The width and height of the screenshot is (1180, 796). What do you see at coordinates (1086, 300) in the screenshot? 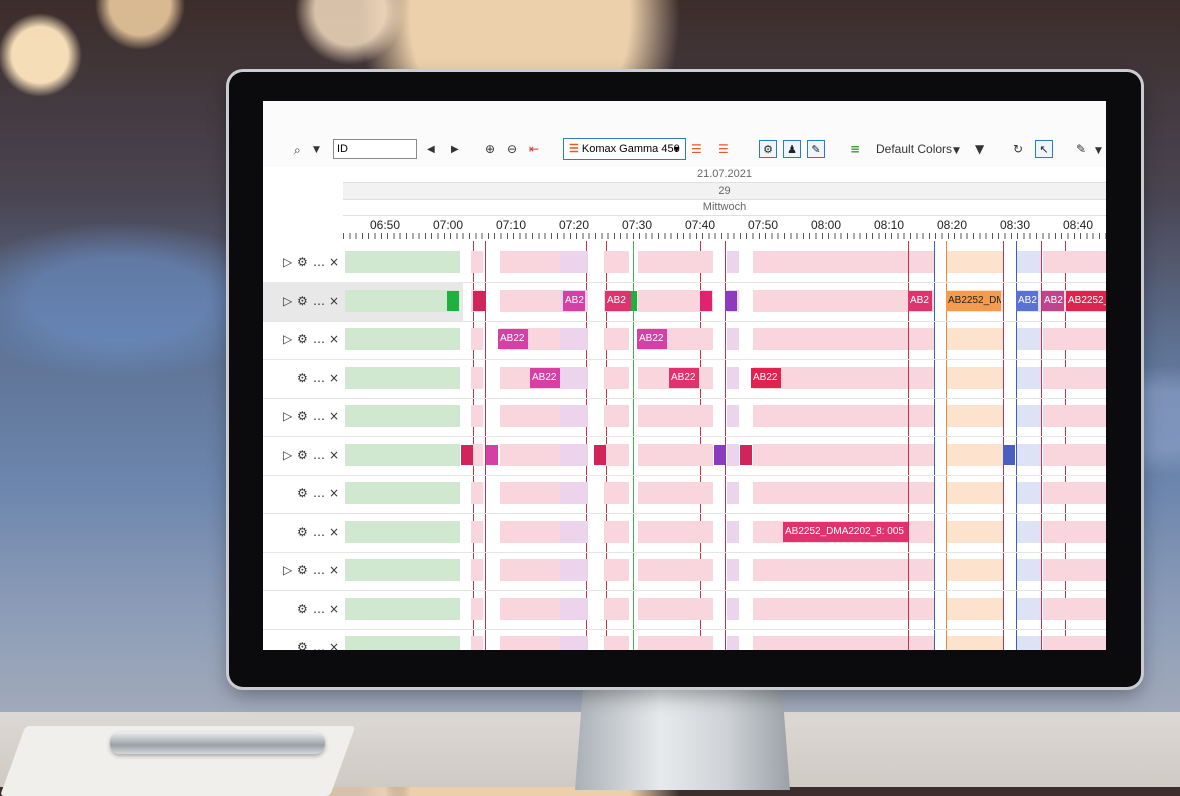
I see `job-bar: AB2252_` at bounding box center [1086, 300].